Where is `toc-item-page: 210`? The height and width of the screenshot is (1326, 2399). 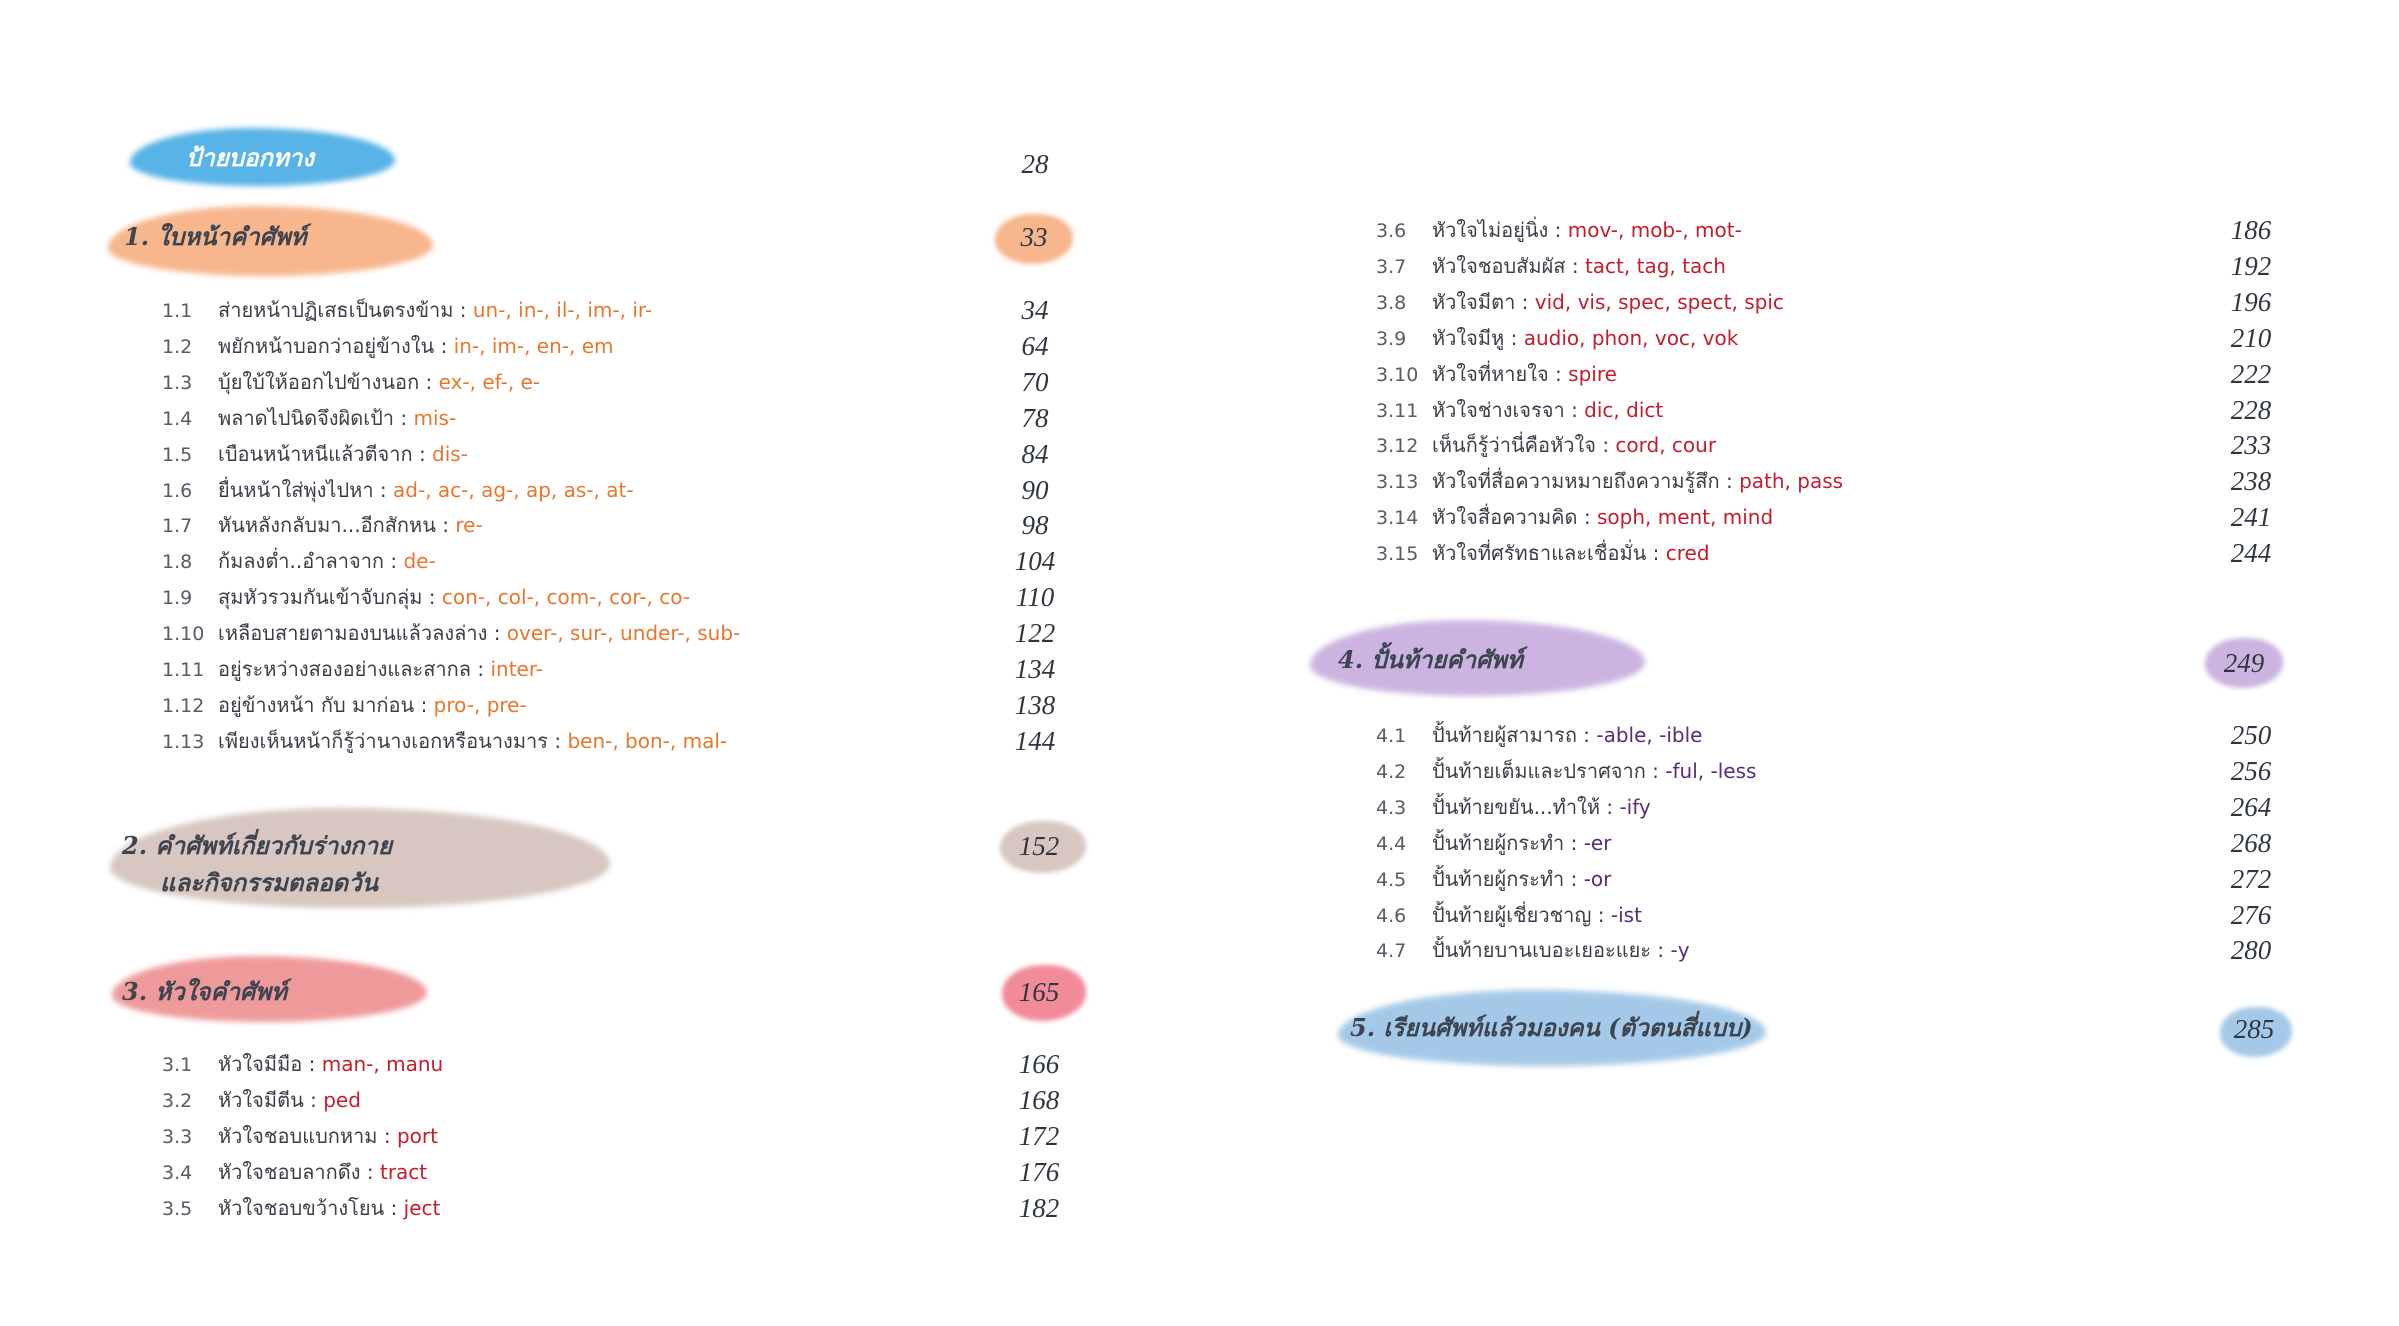
toc-item-page: 210 is located at coordinates (2251, 337).